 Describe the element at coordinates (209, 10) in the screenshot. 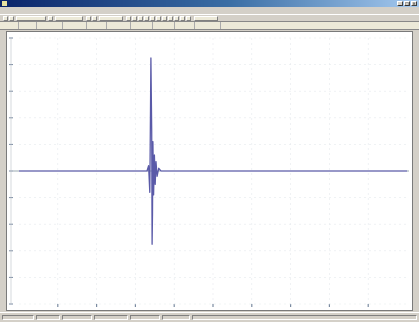

I see `menu-bar` at that location.